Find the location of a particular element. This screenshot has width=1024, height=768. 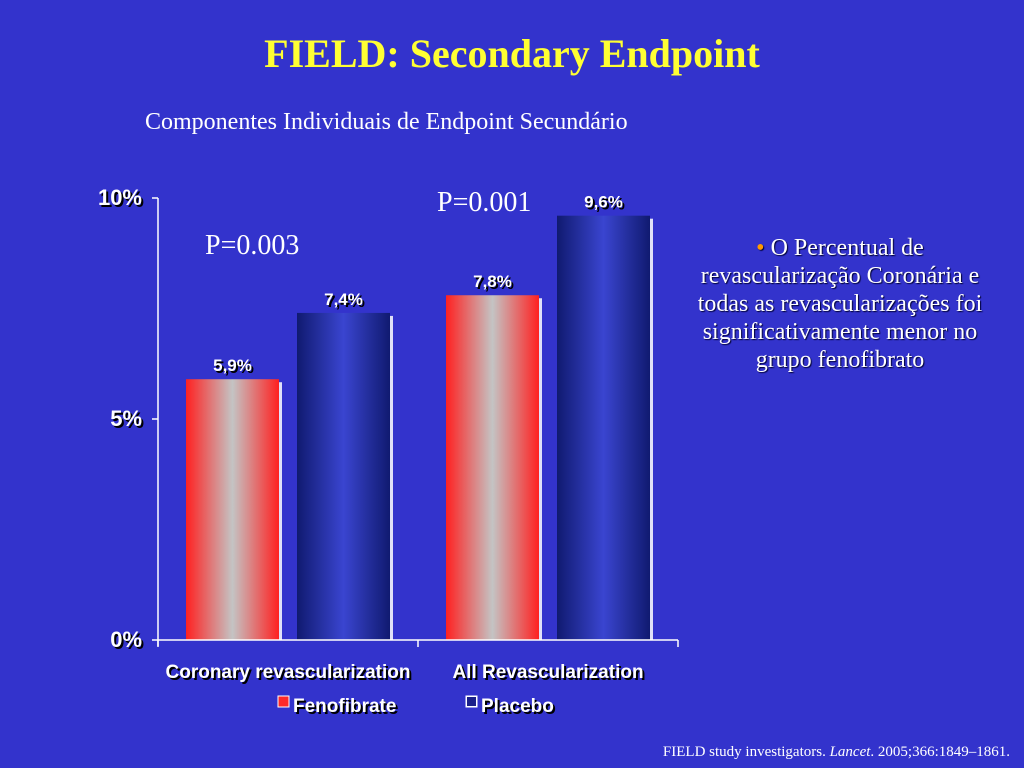

y-tick-label: 5% is located at coordinates (126, 418).